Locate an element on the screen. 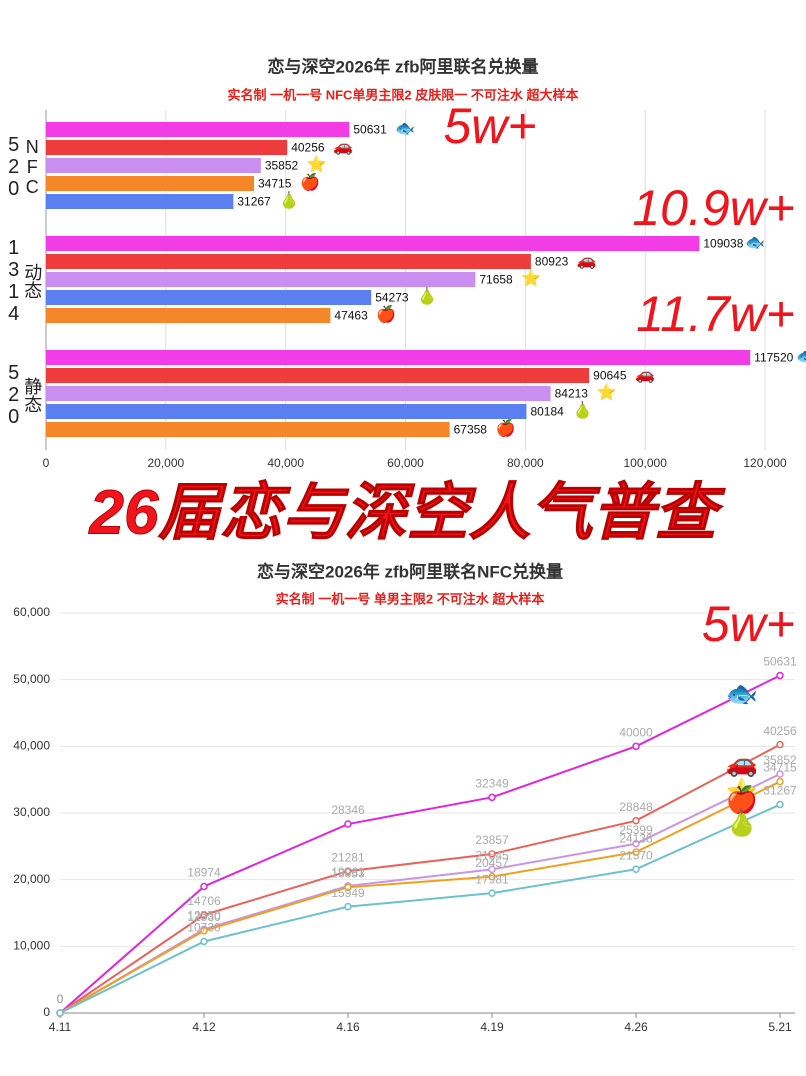 The width and height of the screenshot is (806, 1076). value-label: 25399 is located at coordinates (636, 830).